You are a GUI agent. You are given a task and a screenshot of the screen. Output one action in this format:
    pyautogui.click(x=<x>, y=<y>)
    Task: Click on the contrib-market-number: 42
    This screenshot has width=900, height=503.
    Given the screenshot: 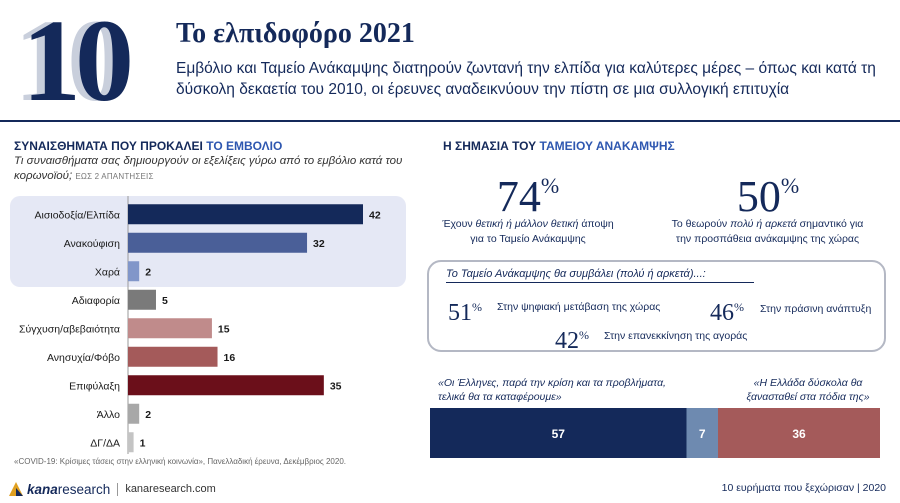 What is the action you would take?
    pyautogui.click(x=567, y=341)
    